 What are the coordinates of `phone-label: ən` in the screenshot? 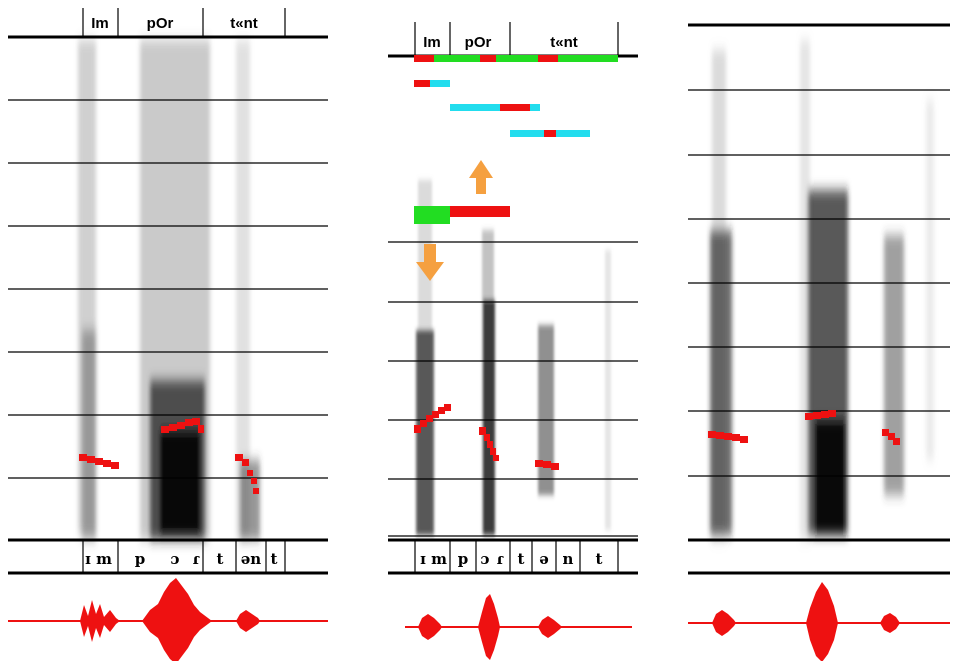 It's located at (251, 559).